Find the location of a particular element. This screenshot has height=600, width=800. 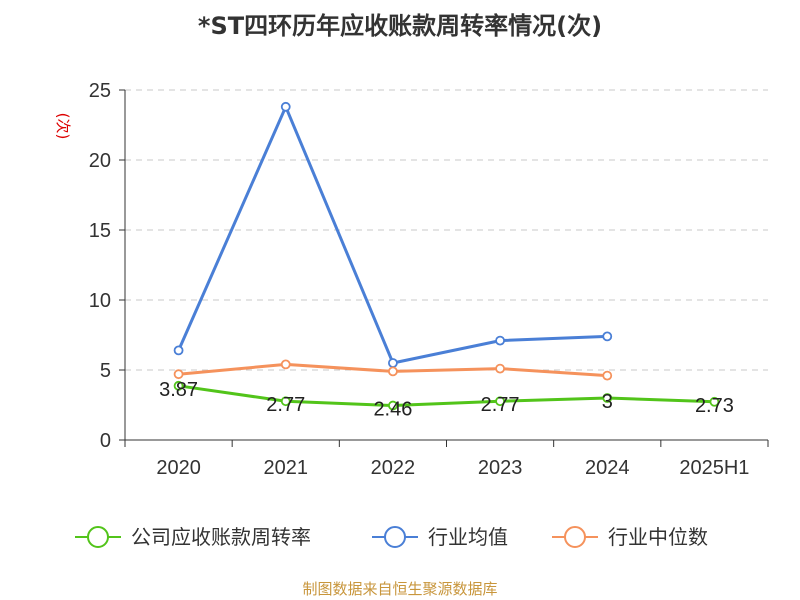

x-tick-label: 2020 is located at coordinates (178, 468).